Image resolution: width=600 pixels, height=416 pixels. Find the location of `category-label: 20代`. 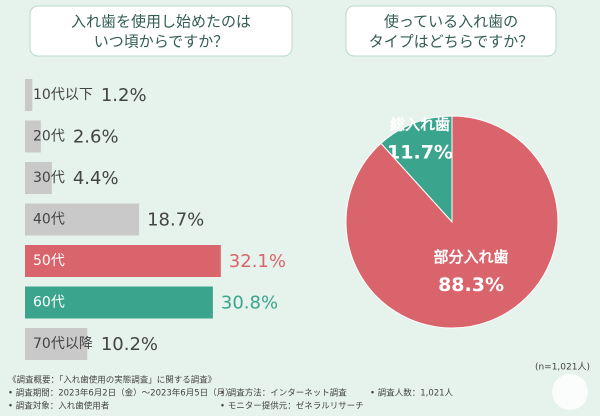

category-label: 20代 is located at coordinates (49, 137).